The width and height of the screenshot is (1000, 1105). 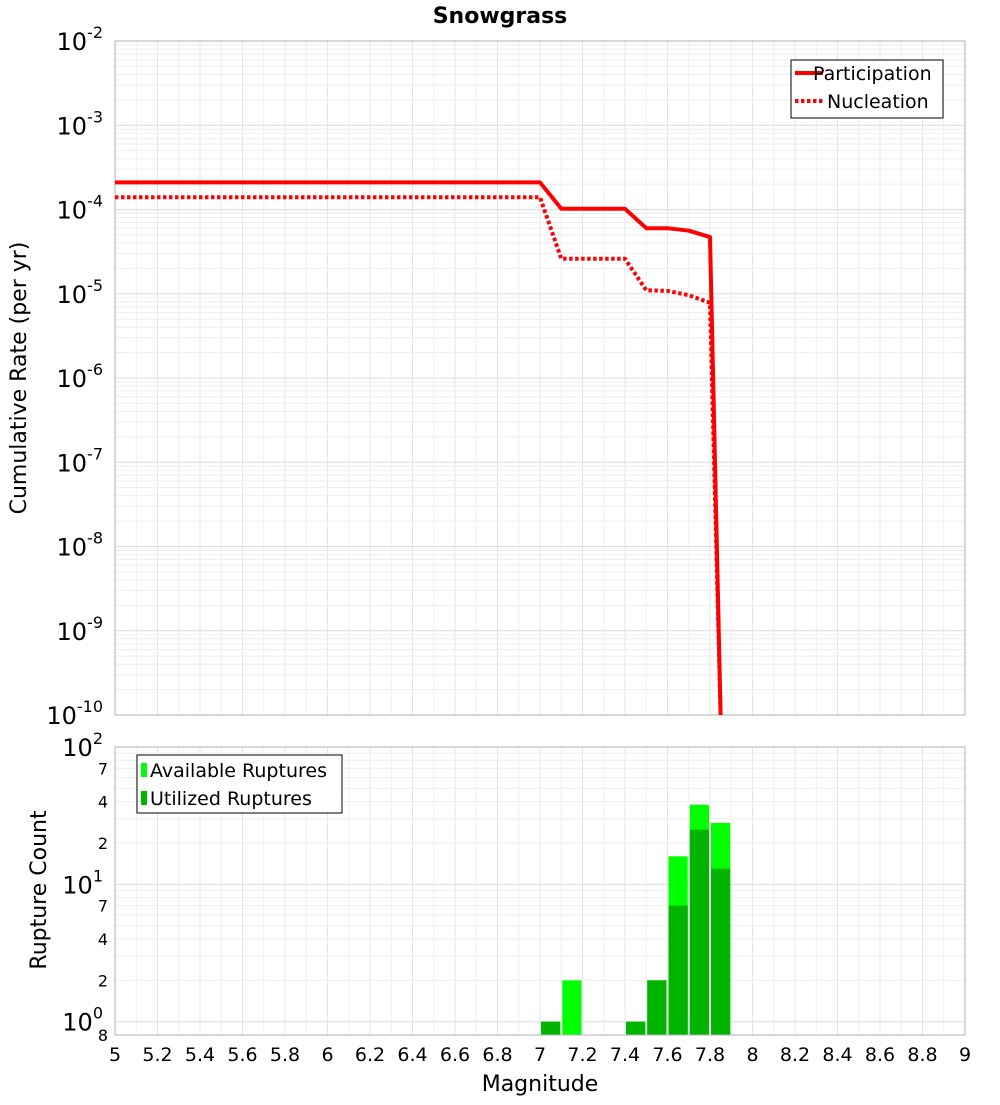 What do you see at coordinates (19, 378) in the screenshot?
I see `y-axis-label-rate: Cumulative Rate (per yr)` at bounding box center [19, 378].